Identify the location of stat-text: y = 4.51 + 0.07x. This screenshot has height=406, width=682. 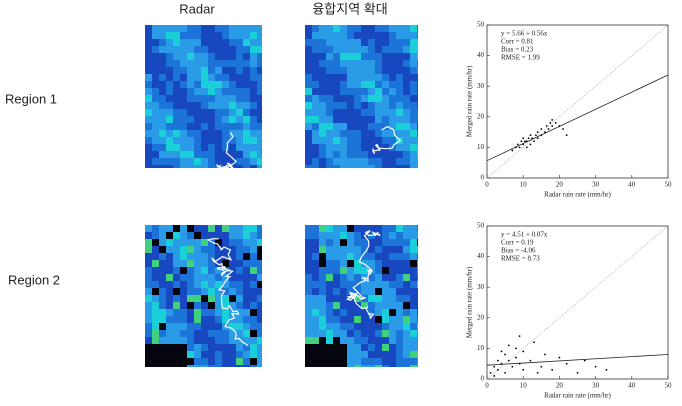
(524, 235).